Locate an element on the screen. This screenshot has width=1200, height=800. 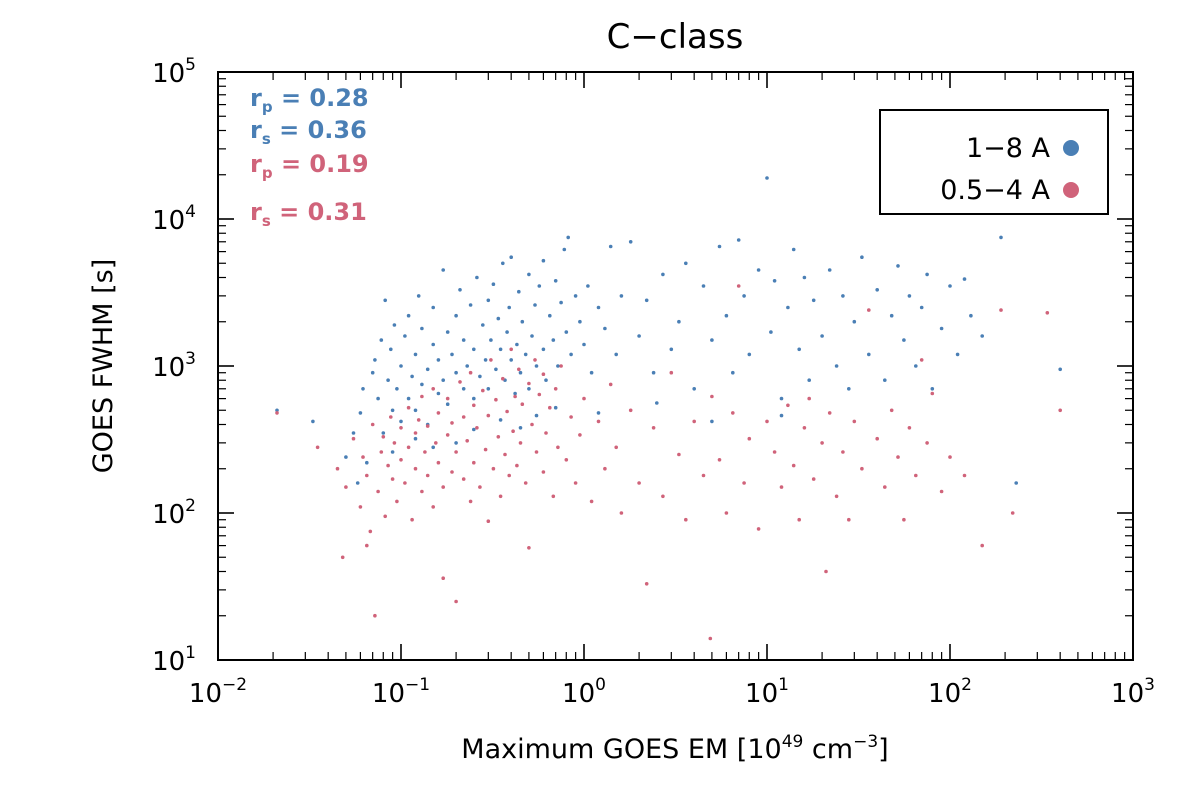
y-tick-label: 10⁵ is located at coordinates (174, 72).